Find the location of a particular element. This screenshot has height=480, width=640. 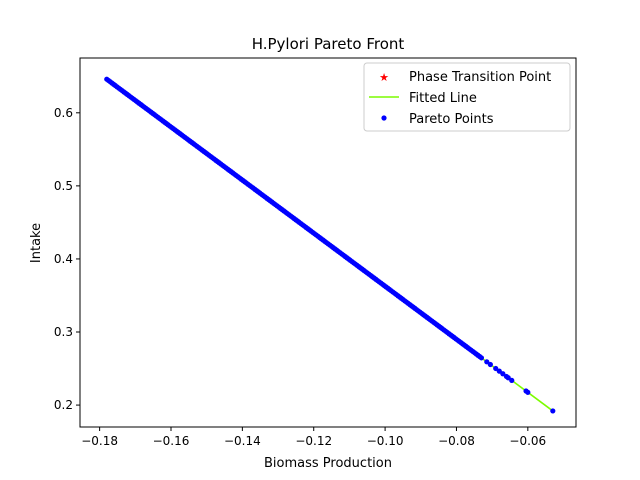

y-axis-label: Intake is located at coordinates (36, 243).